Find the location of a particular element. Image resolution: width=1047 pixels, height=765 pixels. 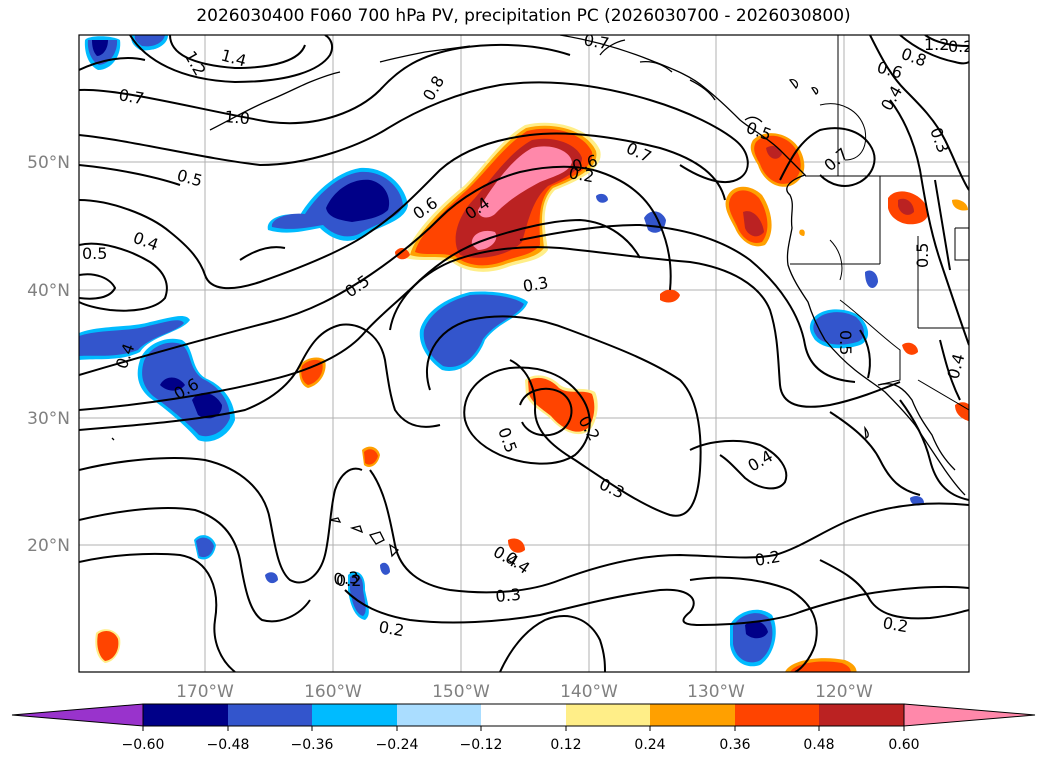

colorbar-tick: −0.36 is located at coordinates (312, 745).